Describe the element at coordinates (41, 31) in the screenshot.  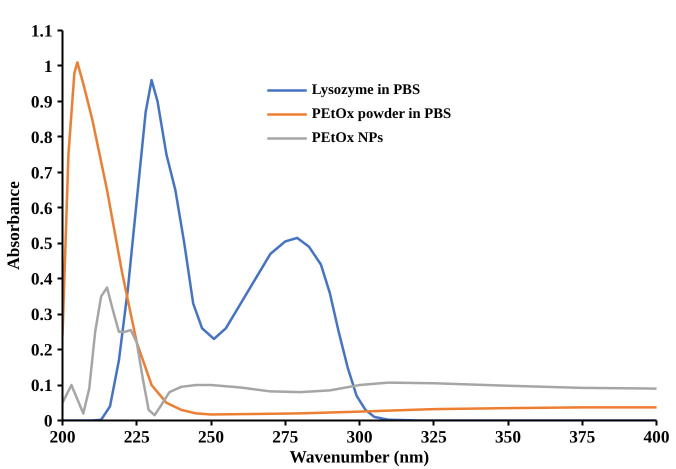
I see `y-tick-label: 1.1` at that location.